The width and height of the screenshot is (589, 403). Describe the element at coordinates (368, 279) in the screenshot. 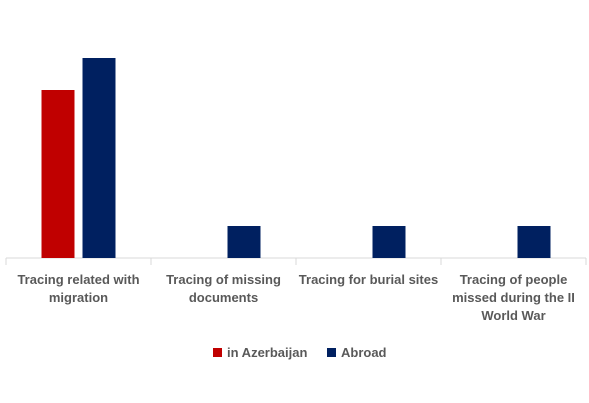

I see `x-tick-label: Tracing for burial sites` at that location.